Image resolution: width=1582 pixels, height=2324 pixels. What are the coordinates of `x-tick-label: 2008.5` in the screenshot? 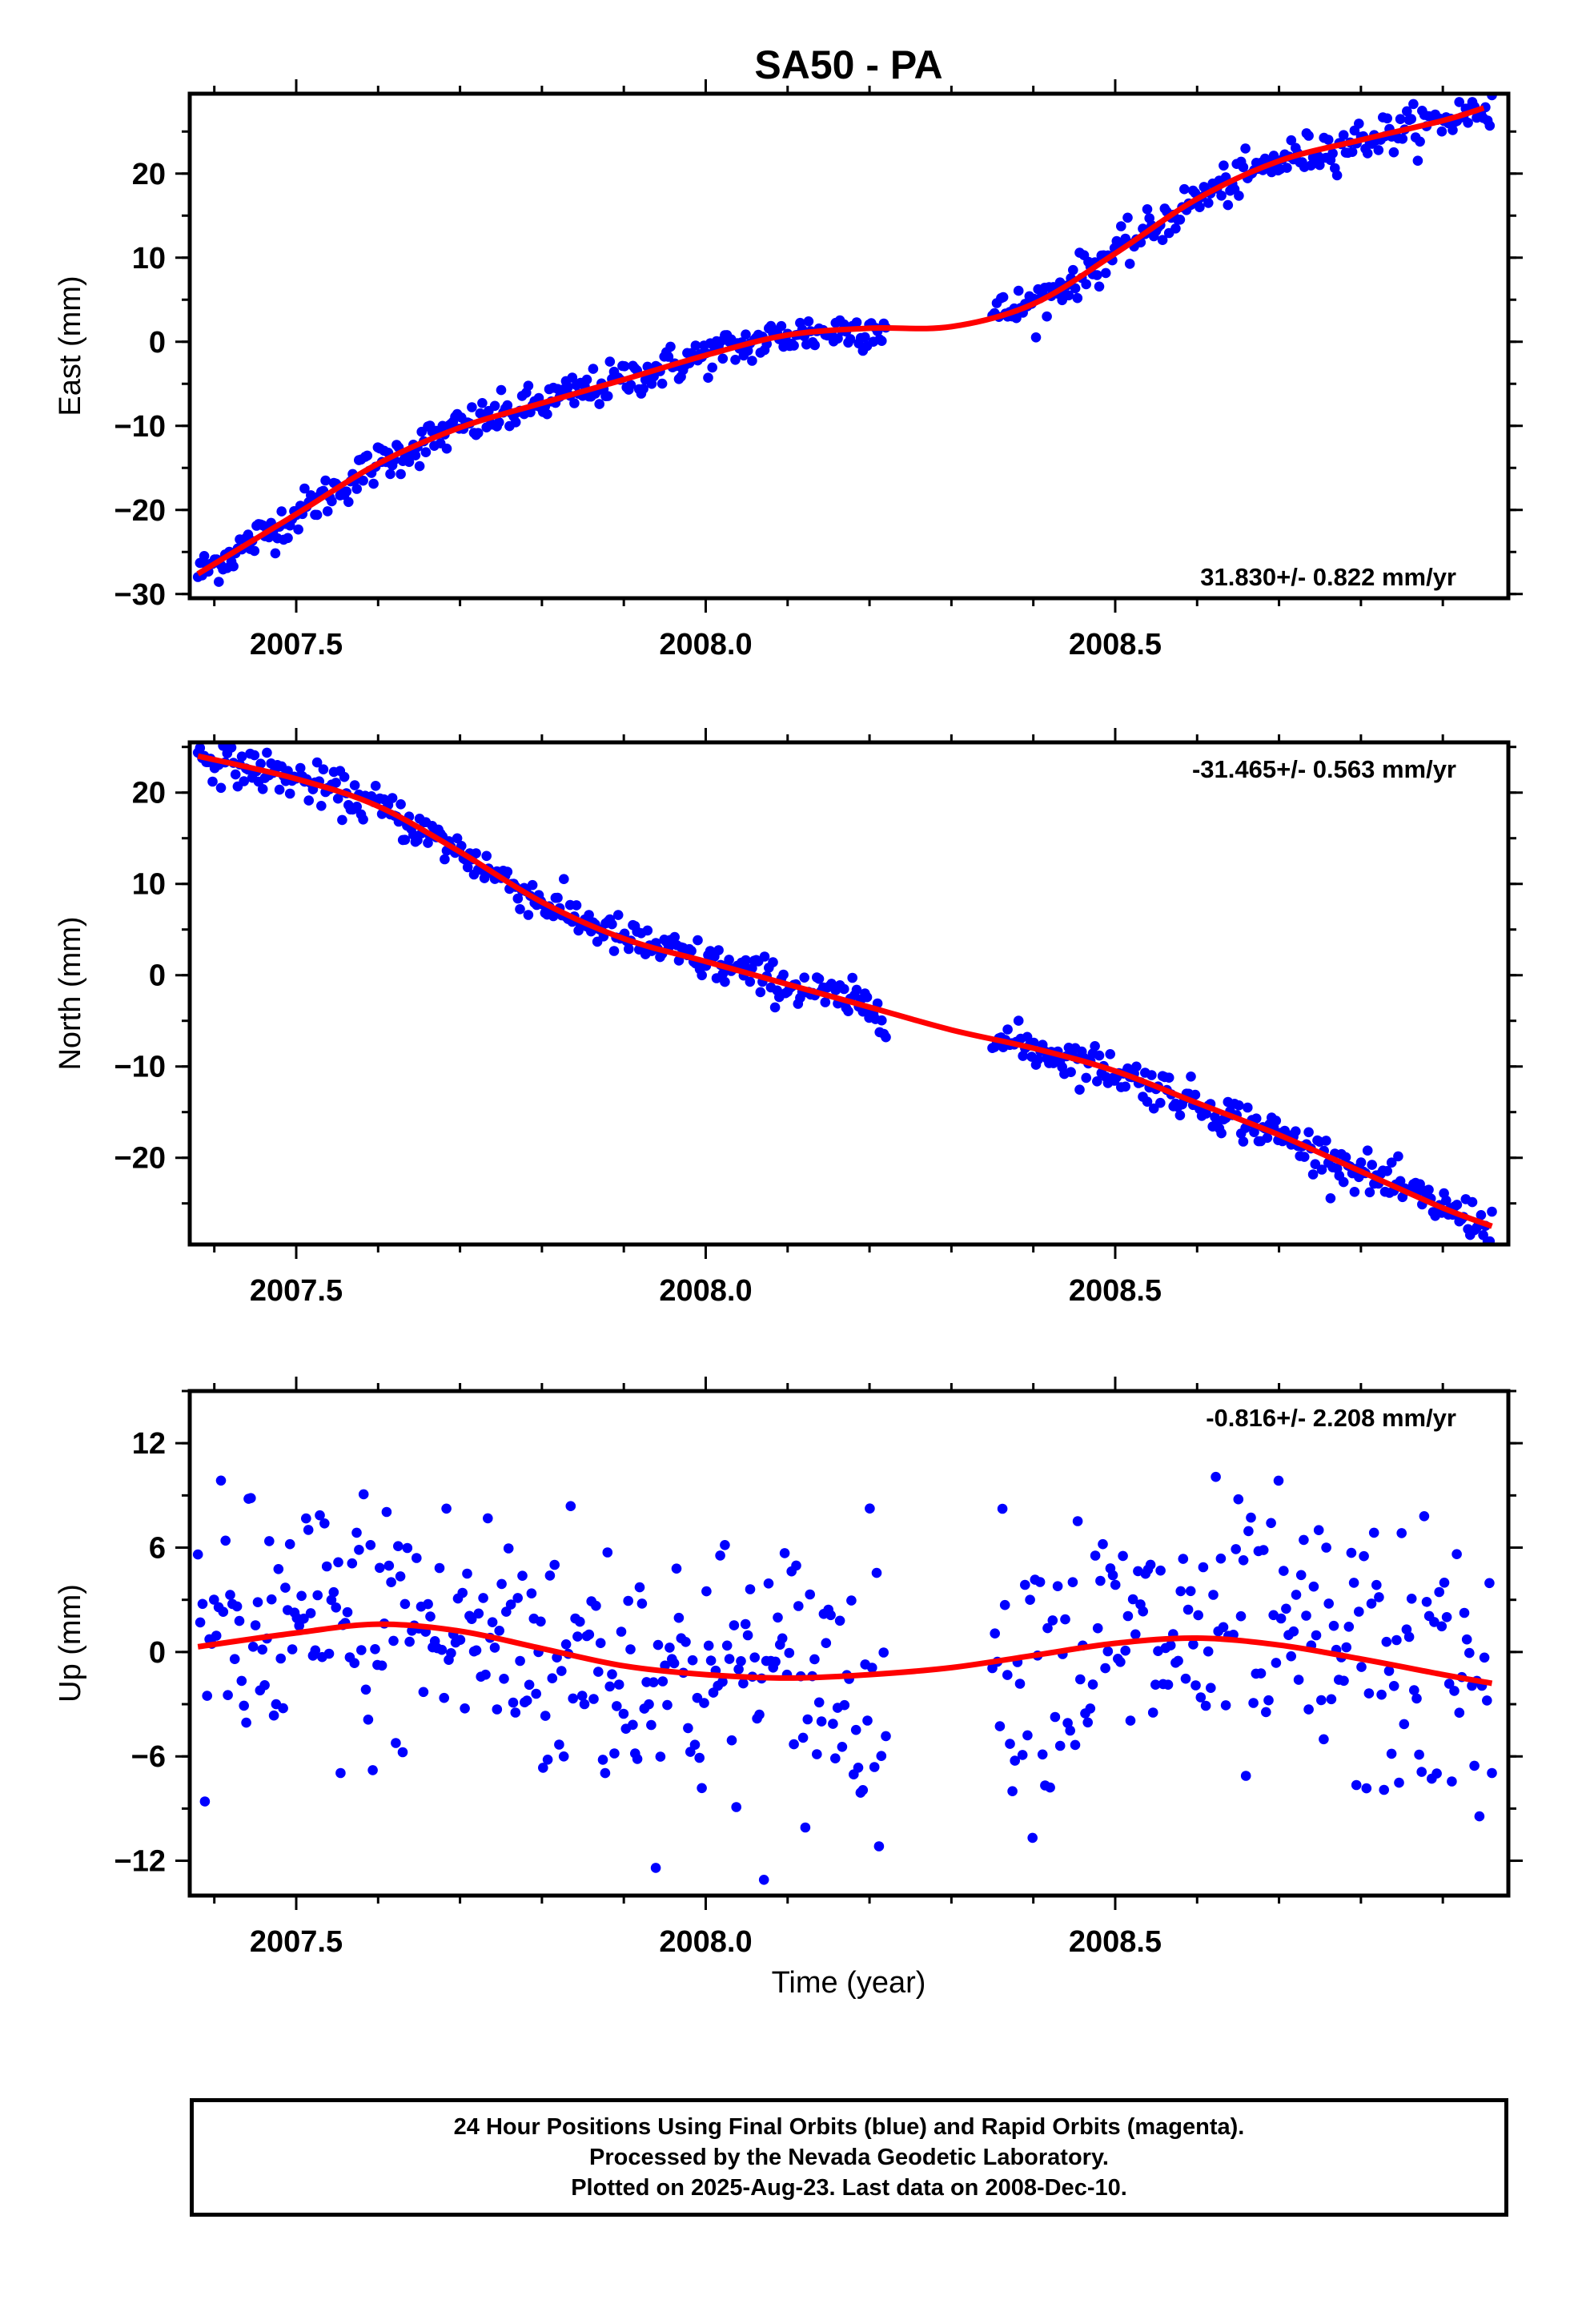 It's located at (1115, 1942).